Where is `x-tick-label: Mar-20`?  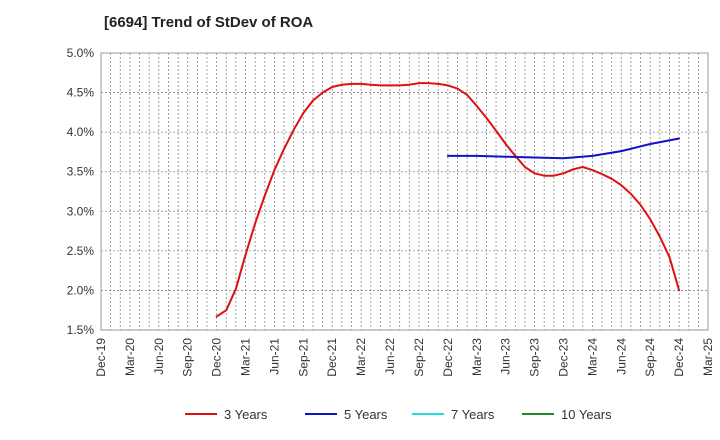
x-tick-label: Mar-20 is located at coordinates (130, 357).